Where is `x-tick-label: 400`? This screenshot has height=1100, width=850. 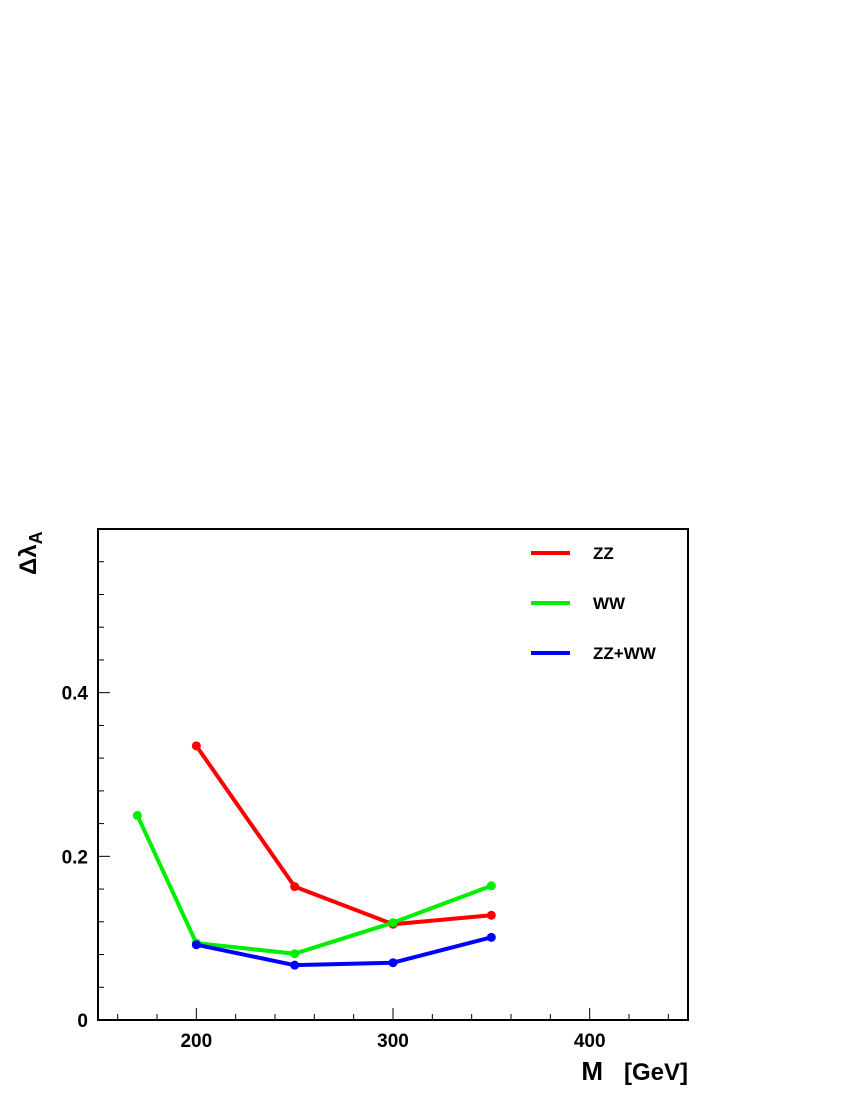 x-tick-label: 400 is located at coordinates (590, 1041).